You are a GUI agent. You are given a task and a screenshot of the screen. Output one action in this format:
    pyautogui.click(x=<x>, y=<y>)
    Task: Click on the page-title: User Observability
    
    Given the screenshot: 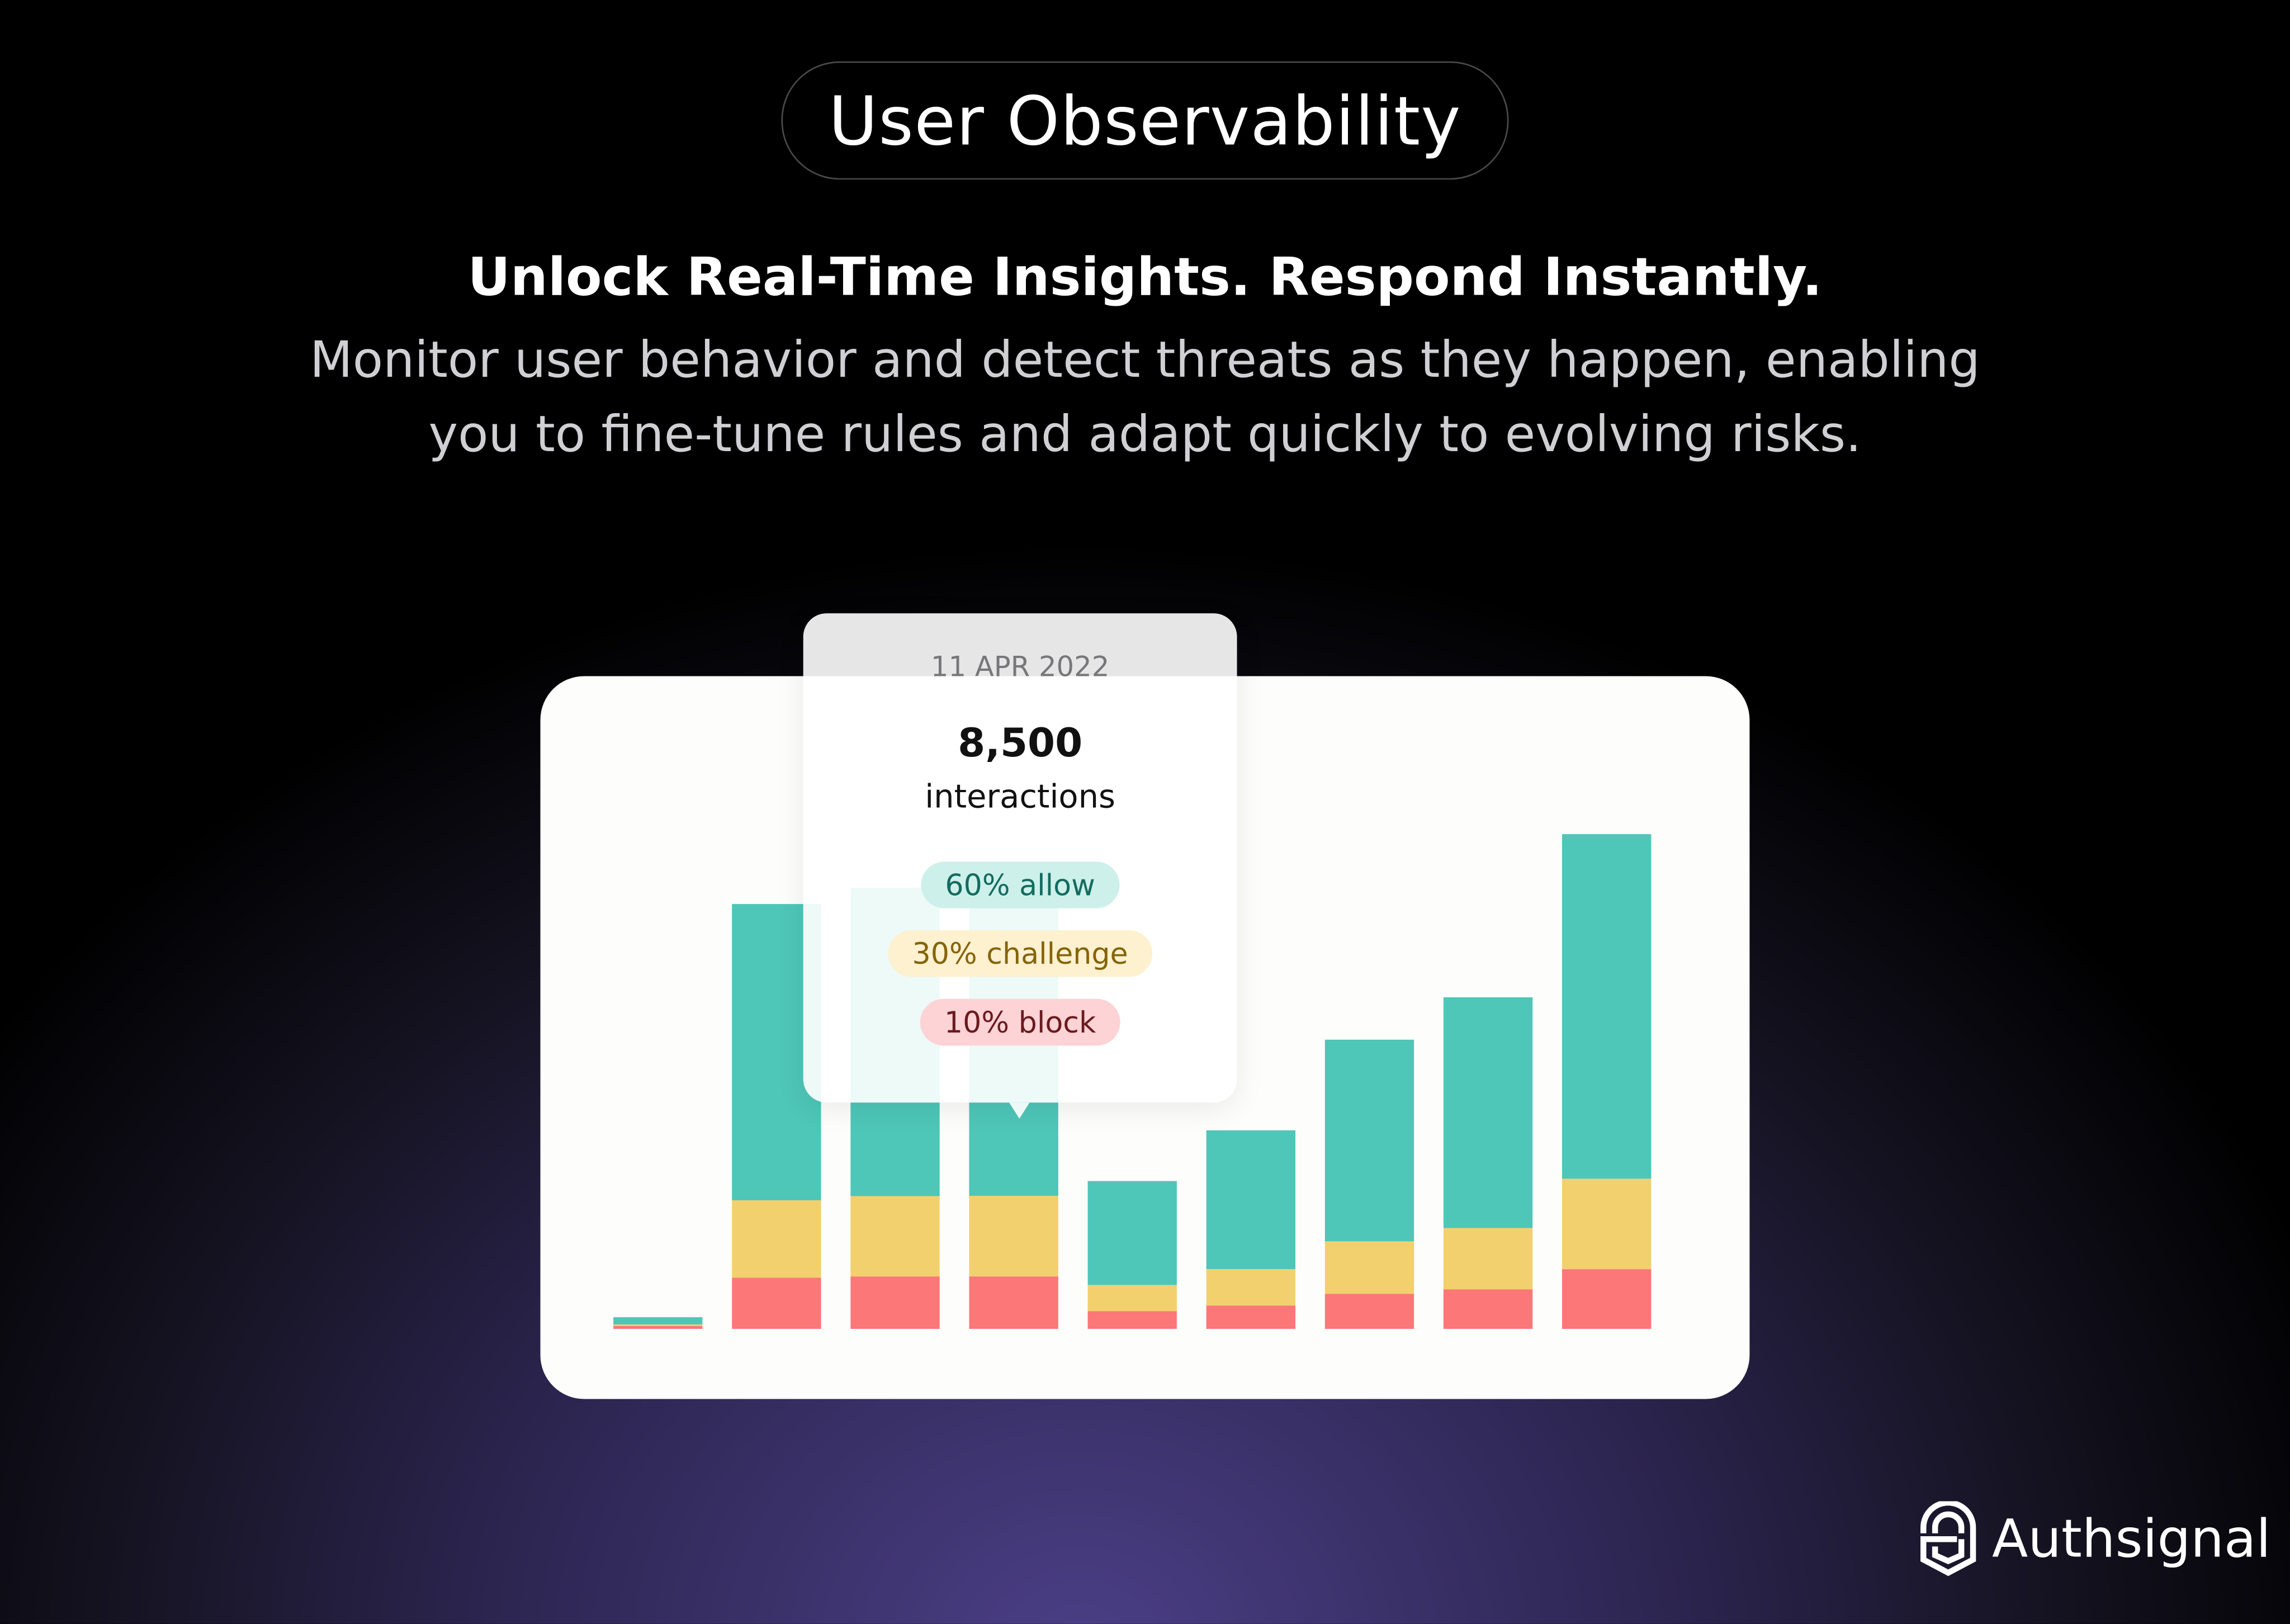 What is the action you would take?
    pyautogui.click(x=1145, y=121)
    